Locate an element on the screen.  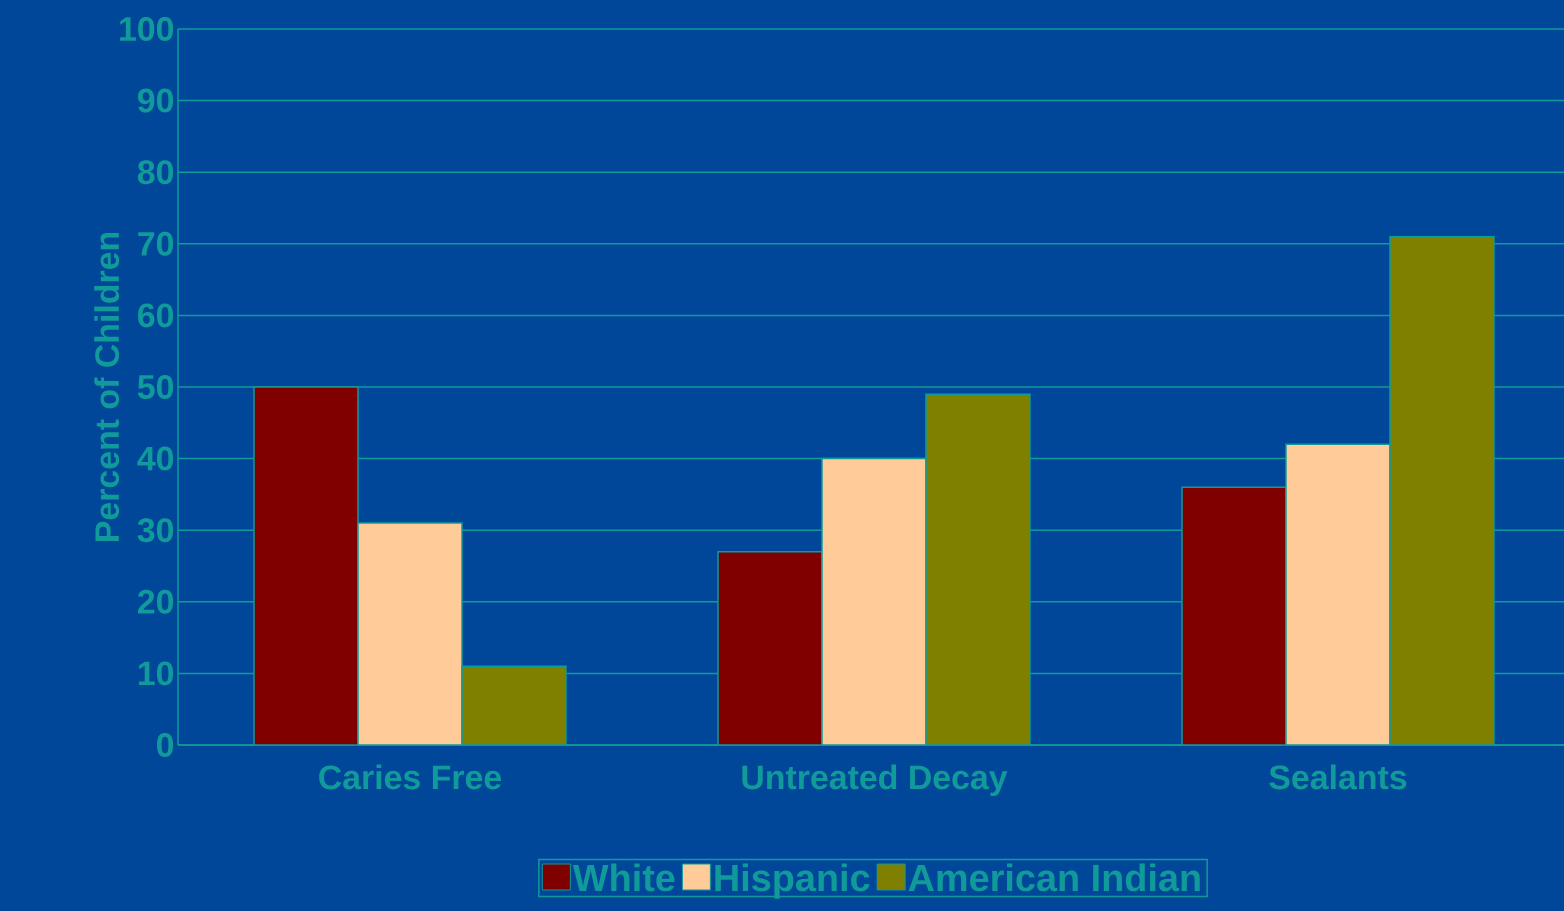
y-tick-label: 40 is located at coordinates (155, 458).